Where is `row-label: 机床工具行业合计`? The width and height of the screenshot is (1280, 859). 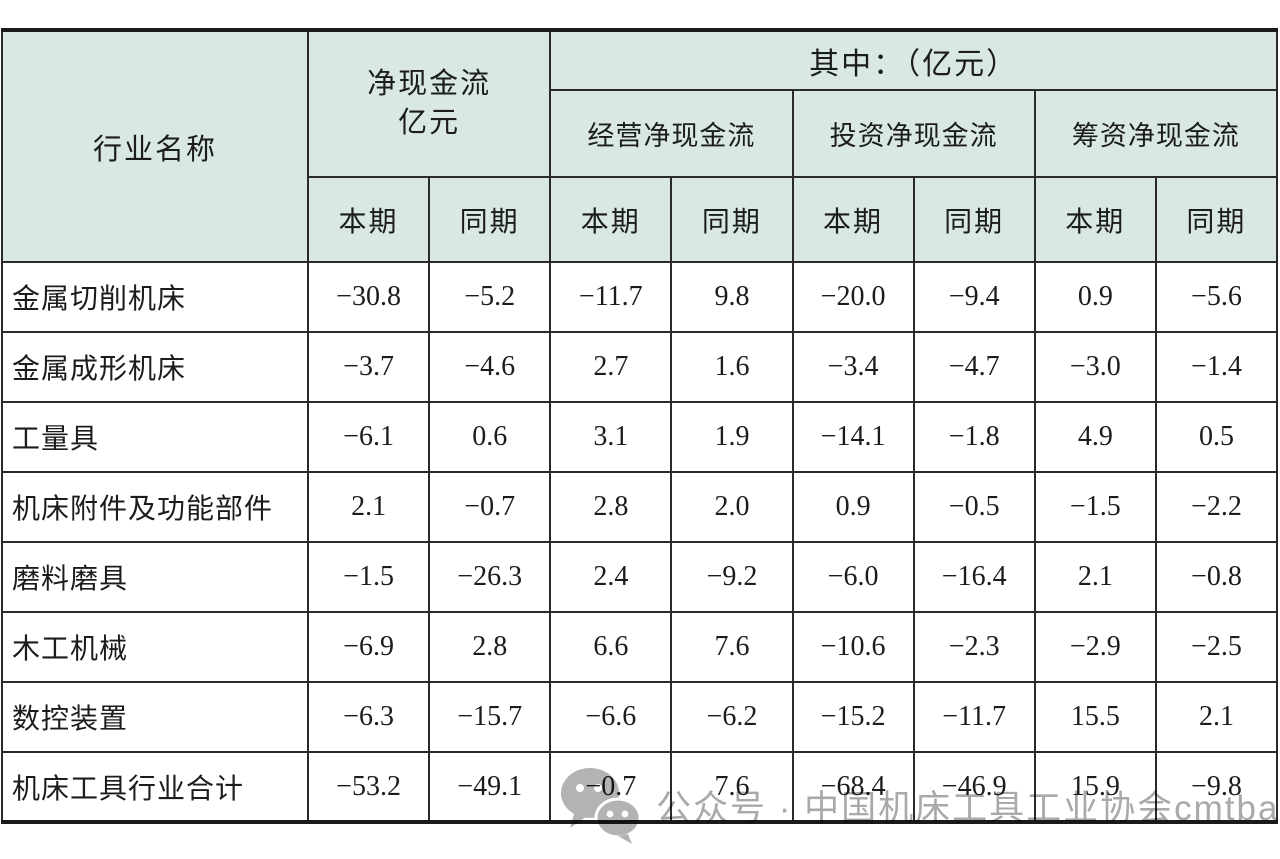
row-label: 机床工具行业合计 is located at coordinates (155, 787).